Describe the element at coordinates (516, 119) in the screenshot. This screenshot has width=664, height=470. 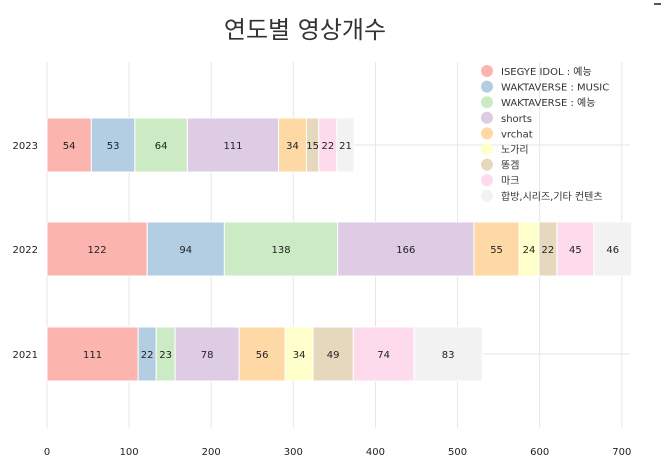
I see `legend-entry: shorts` at that location.